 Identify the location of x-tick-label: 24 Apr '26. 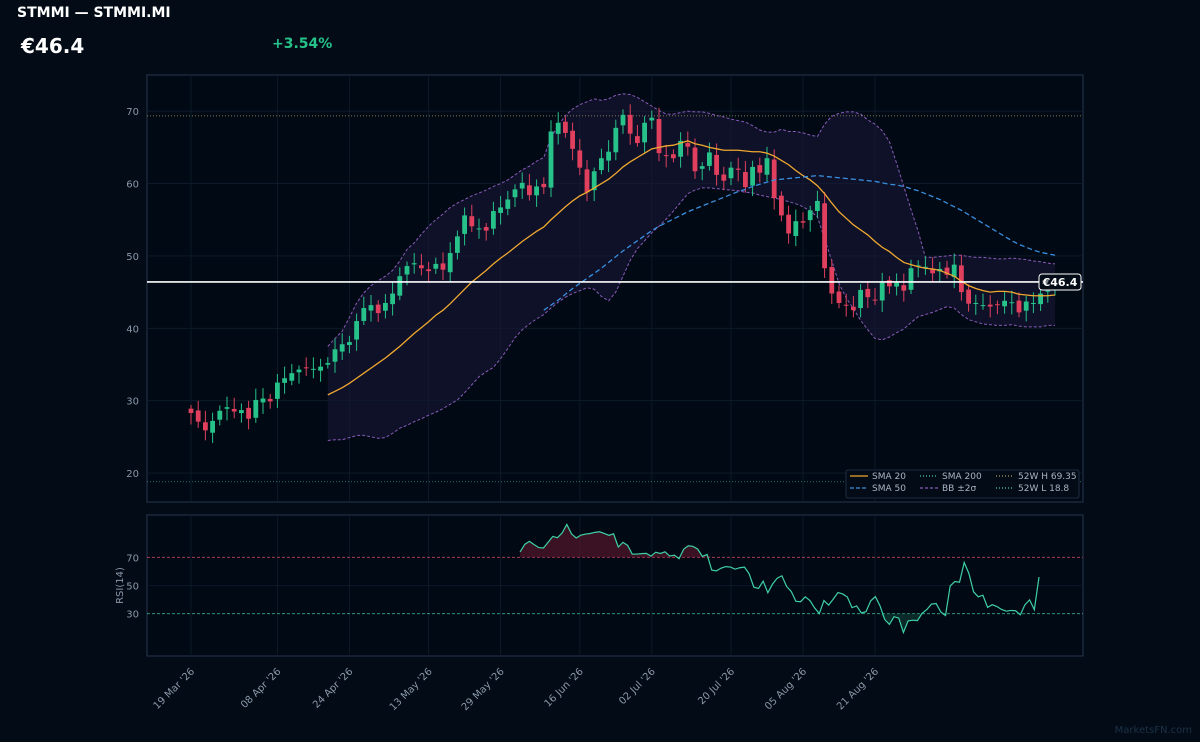
(333, 688).